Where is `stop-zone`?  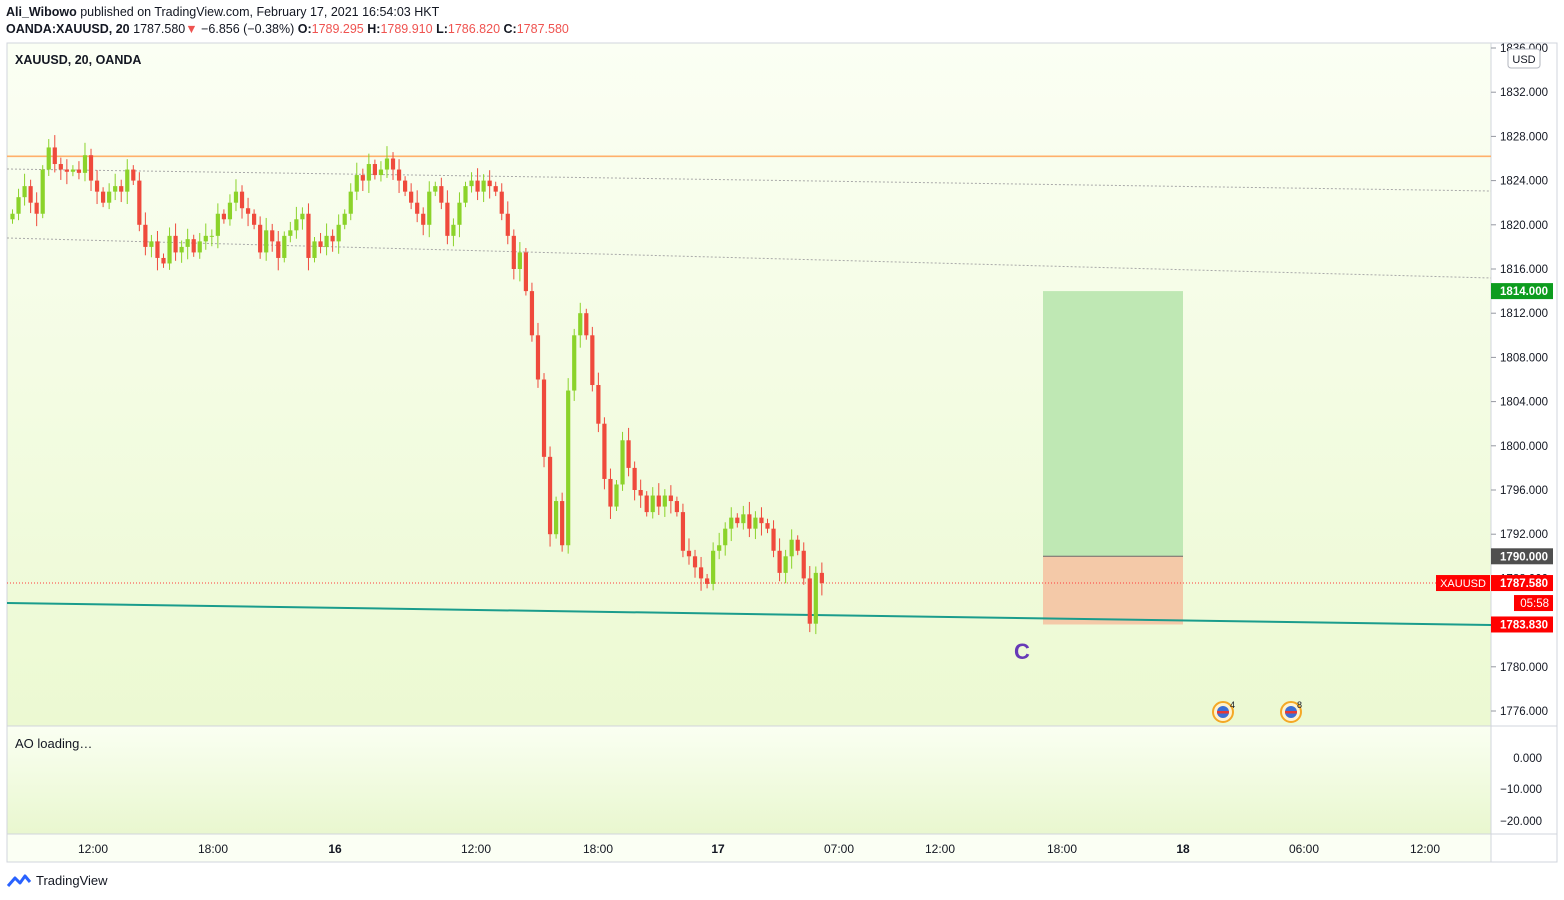 stop-zone is located at coordinates (1113, 590).